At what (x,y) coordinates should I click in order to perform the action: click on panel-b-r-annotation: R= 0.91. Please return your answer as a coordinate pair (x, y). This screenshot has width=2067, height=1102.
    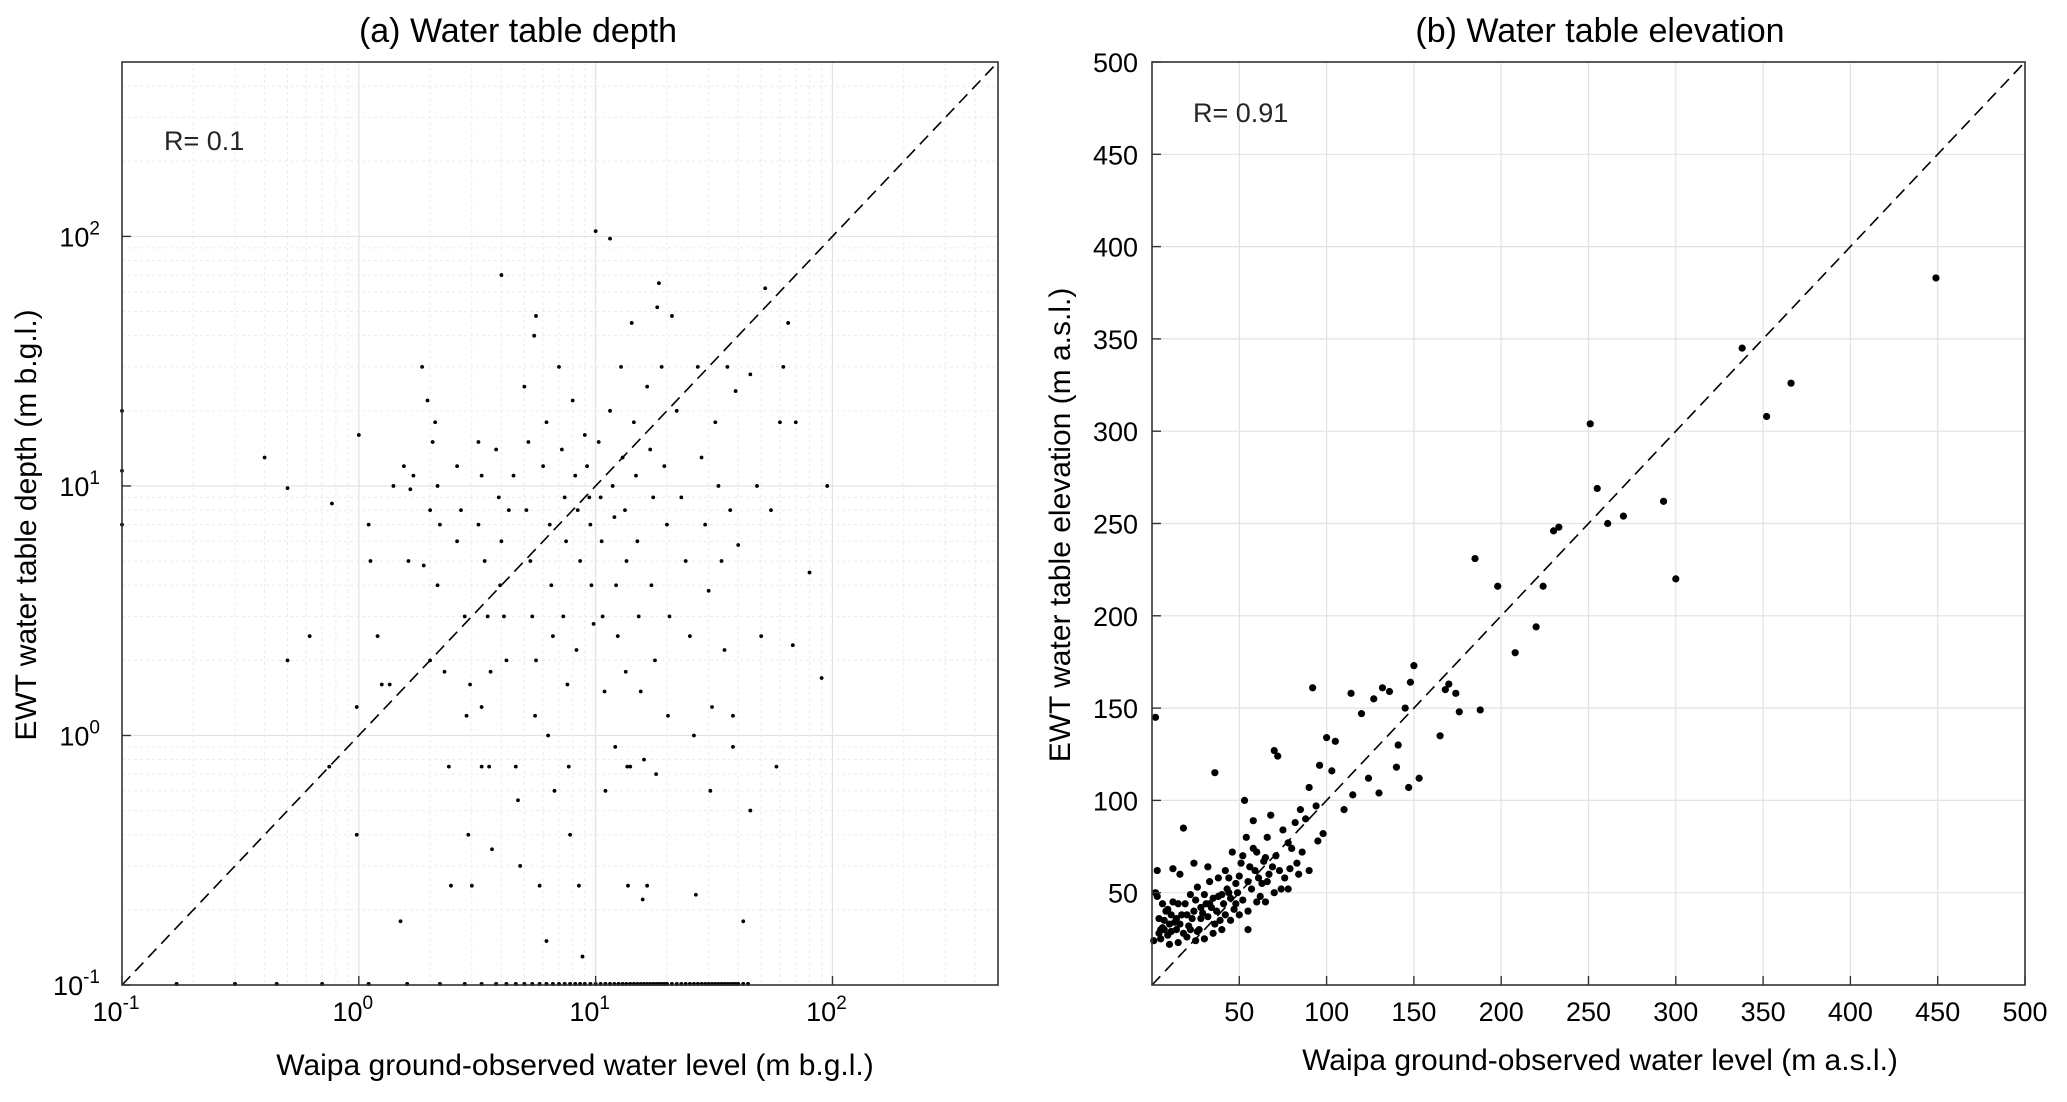
    Looking at the image, I should click on (1240, 113).